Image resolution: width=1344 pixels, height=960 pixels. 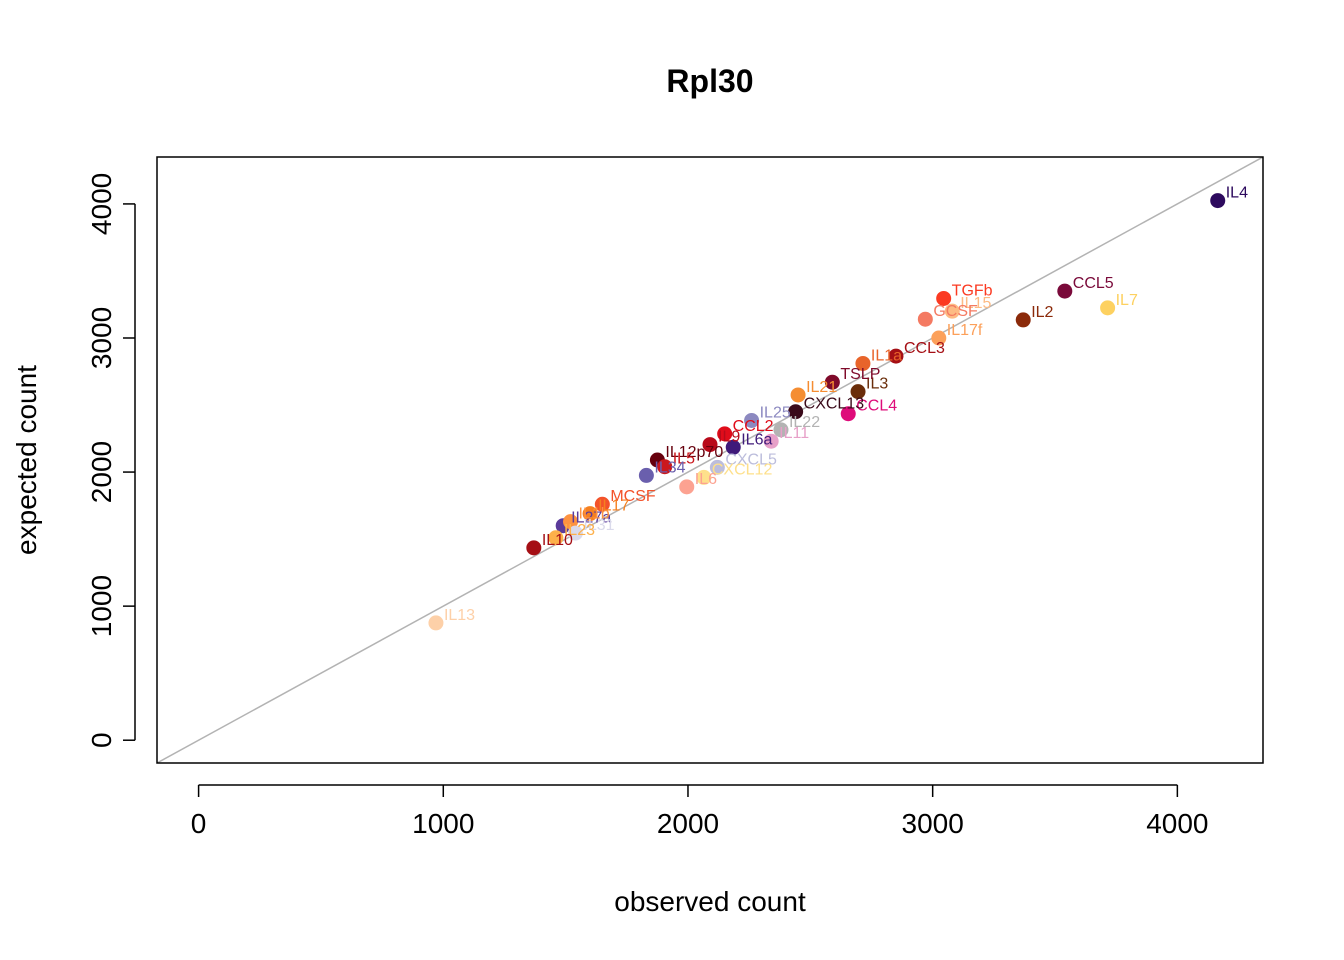 I want to click on data-label: IL11, so click(x=794, y=433).